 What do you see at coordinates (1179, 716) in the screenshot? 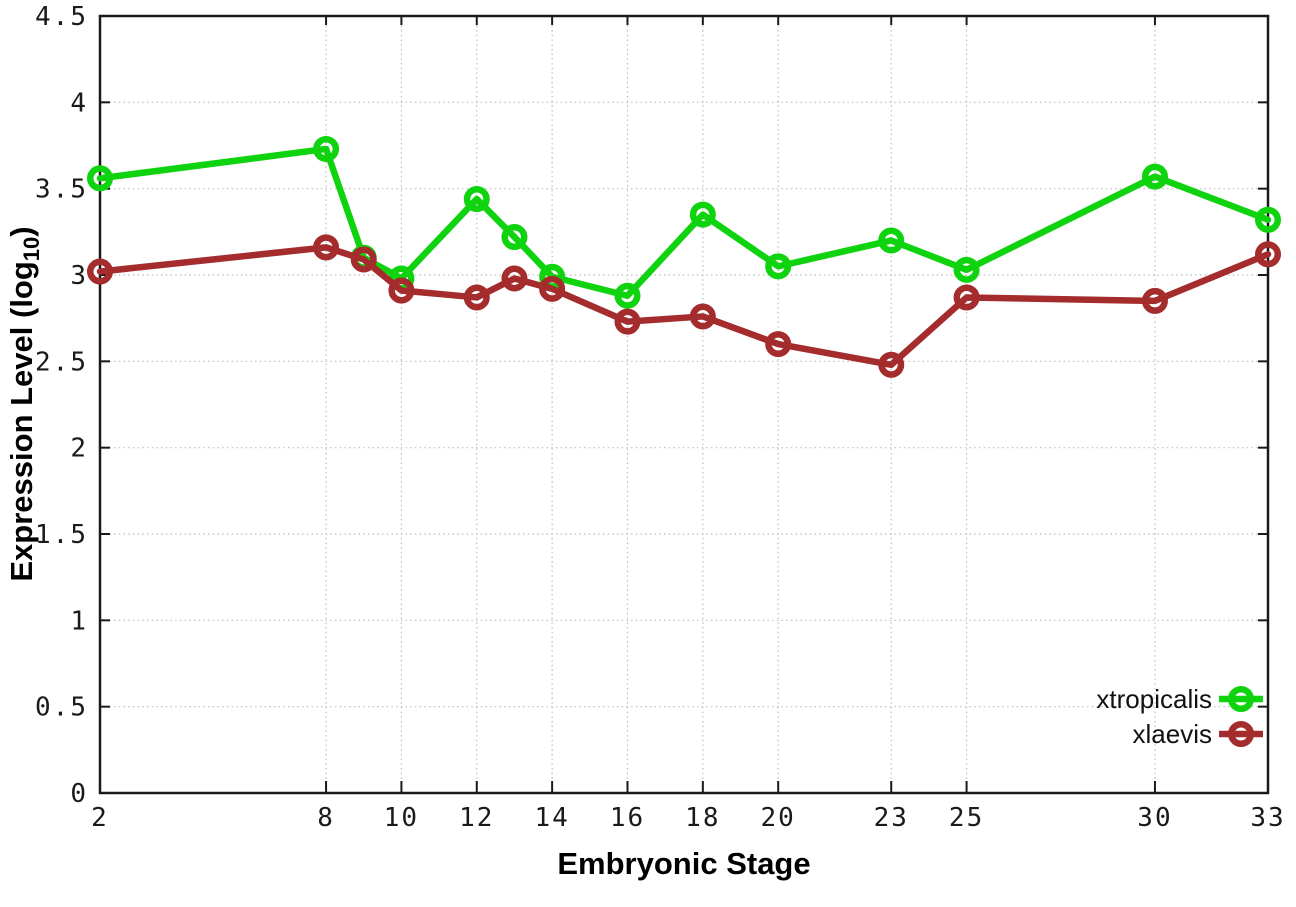
I see `legend: xtropicalis xlaevis` at bounding box center [1179, 716].